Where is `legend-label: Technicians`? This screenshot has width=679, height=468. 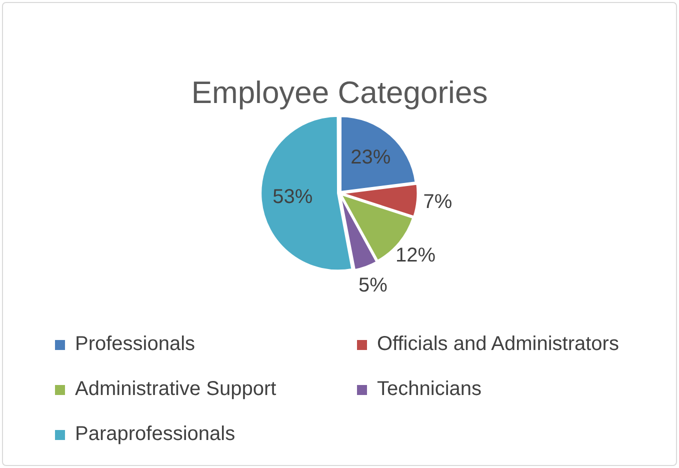
legend-label: Technicians is located at coordinates (429, 389).